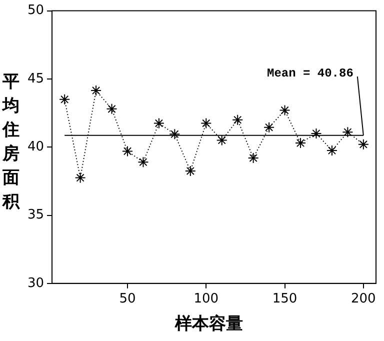 The image size is (384, 341). What do you see at coordinates (35, 146) in the screenshot?
I see `y-tick-label: 40` at bounding box center [35, 146].